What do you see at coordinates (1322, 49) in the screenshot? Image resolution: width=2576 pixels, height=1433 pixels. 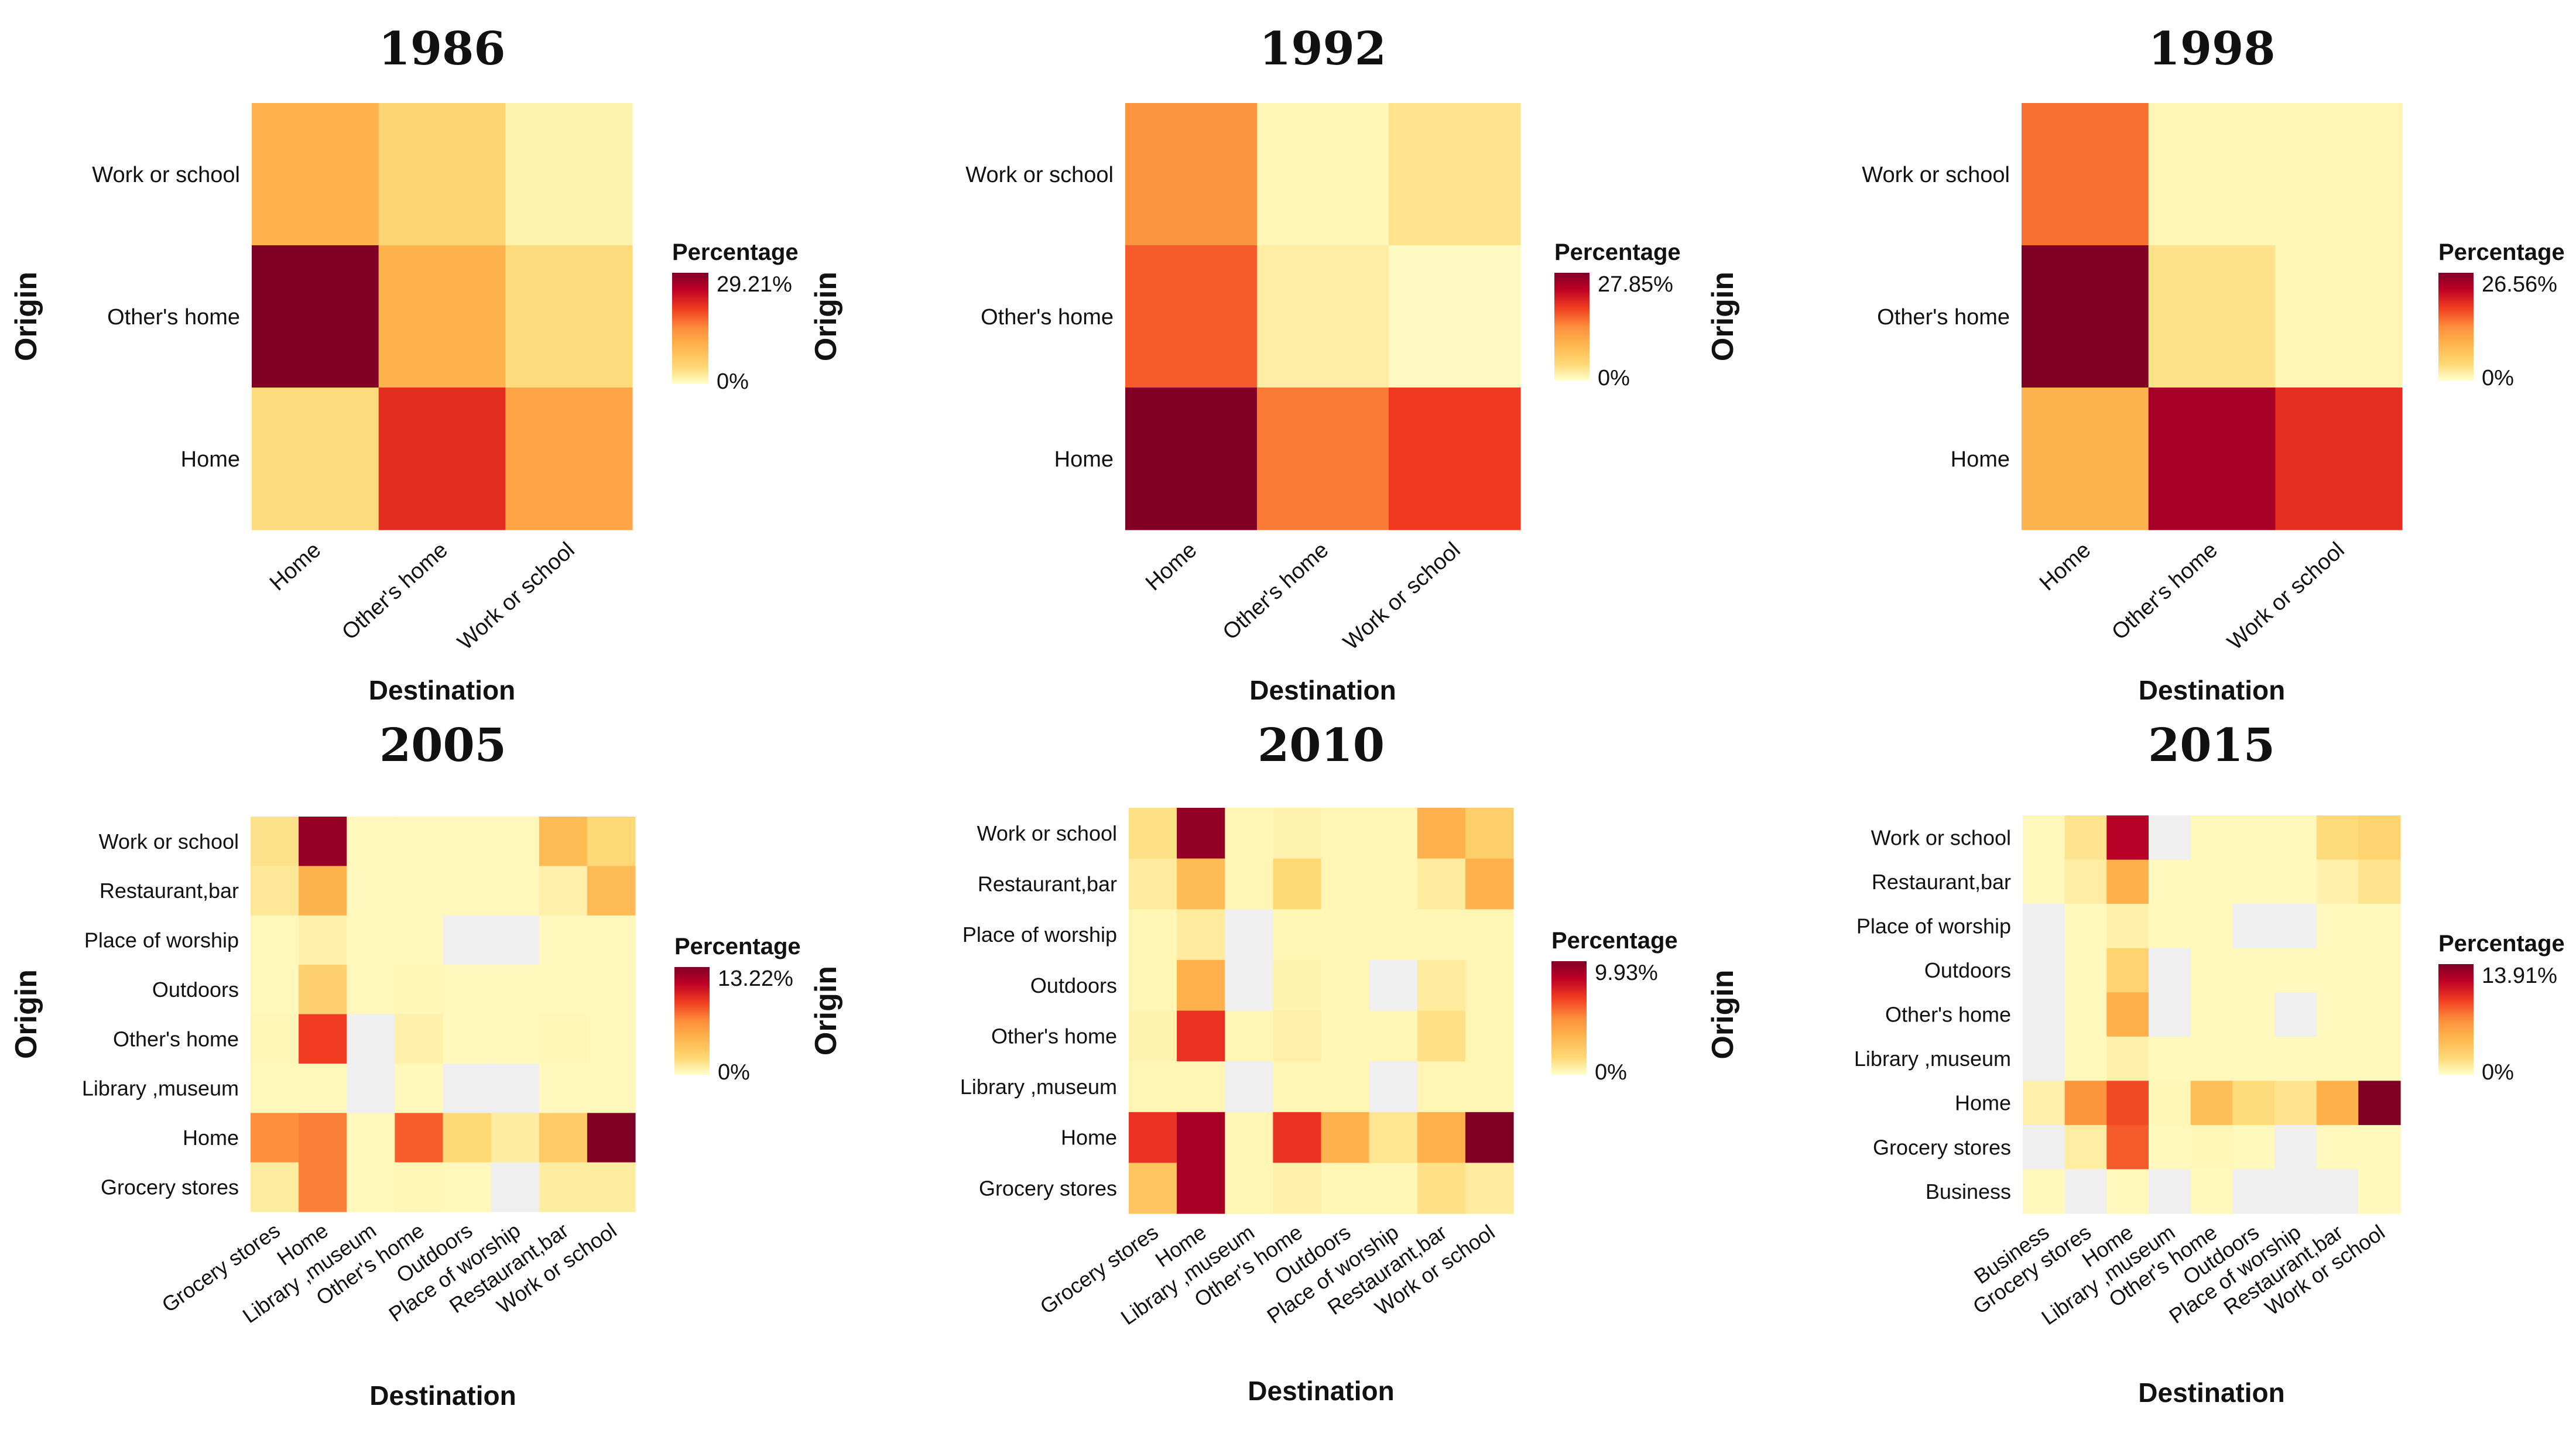 I see `chart-title: 1992` at bounding box center [1322, 49].